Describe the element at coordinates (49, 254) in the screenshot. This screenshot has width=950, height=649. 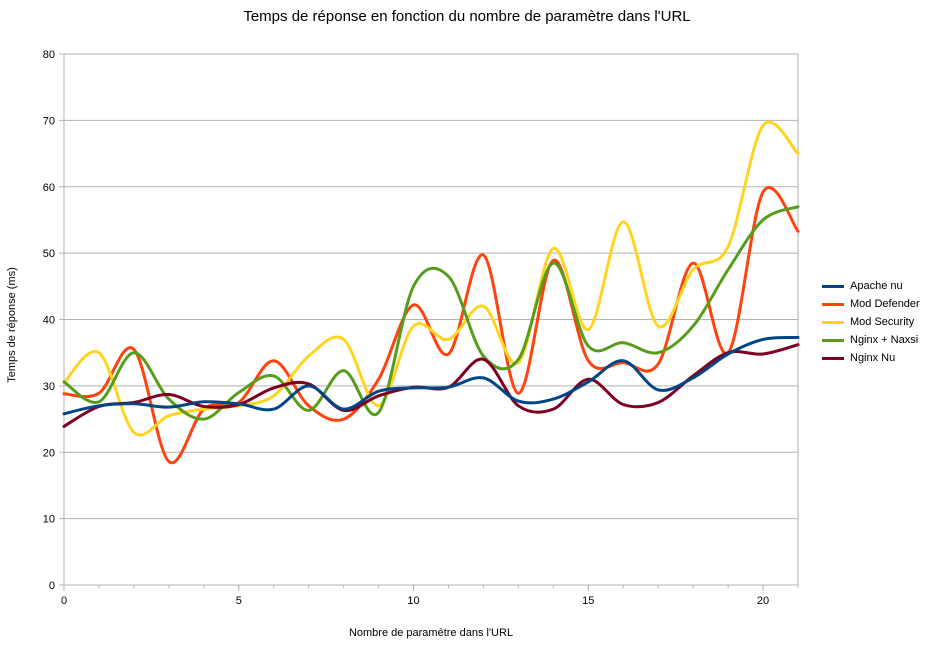
I see `y-tick-label: 50` at that location.